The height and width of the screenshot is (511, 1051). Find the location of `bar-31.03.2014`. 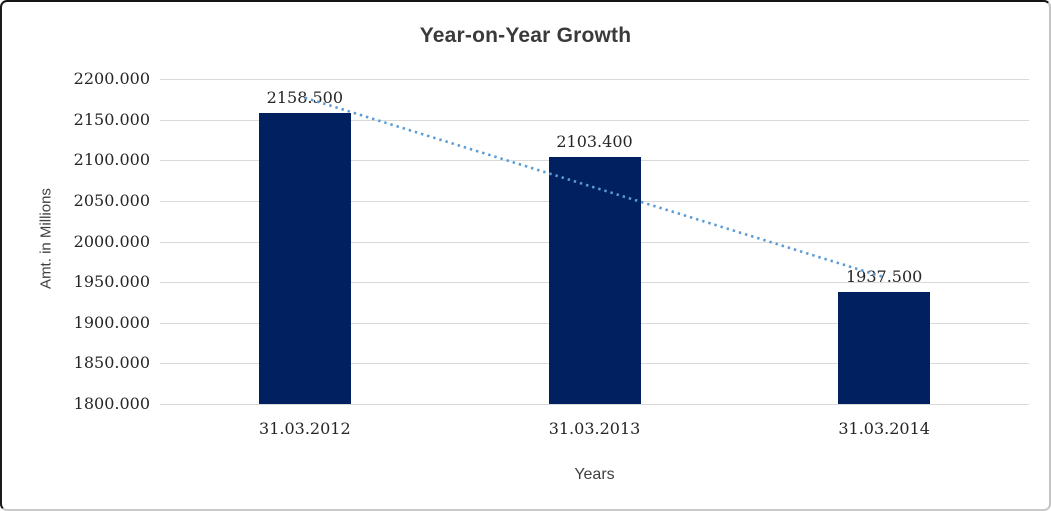

bar-31.03.2014 is located at coordinates (884, 348).